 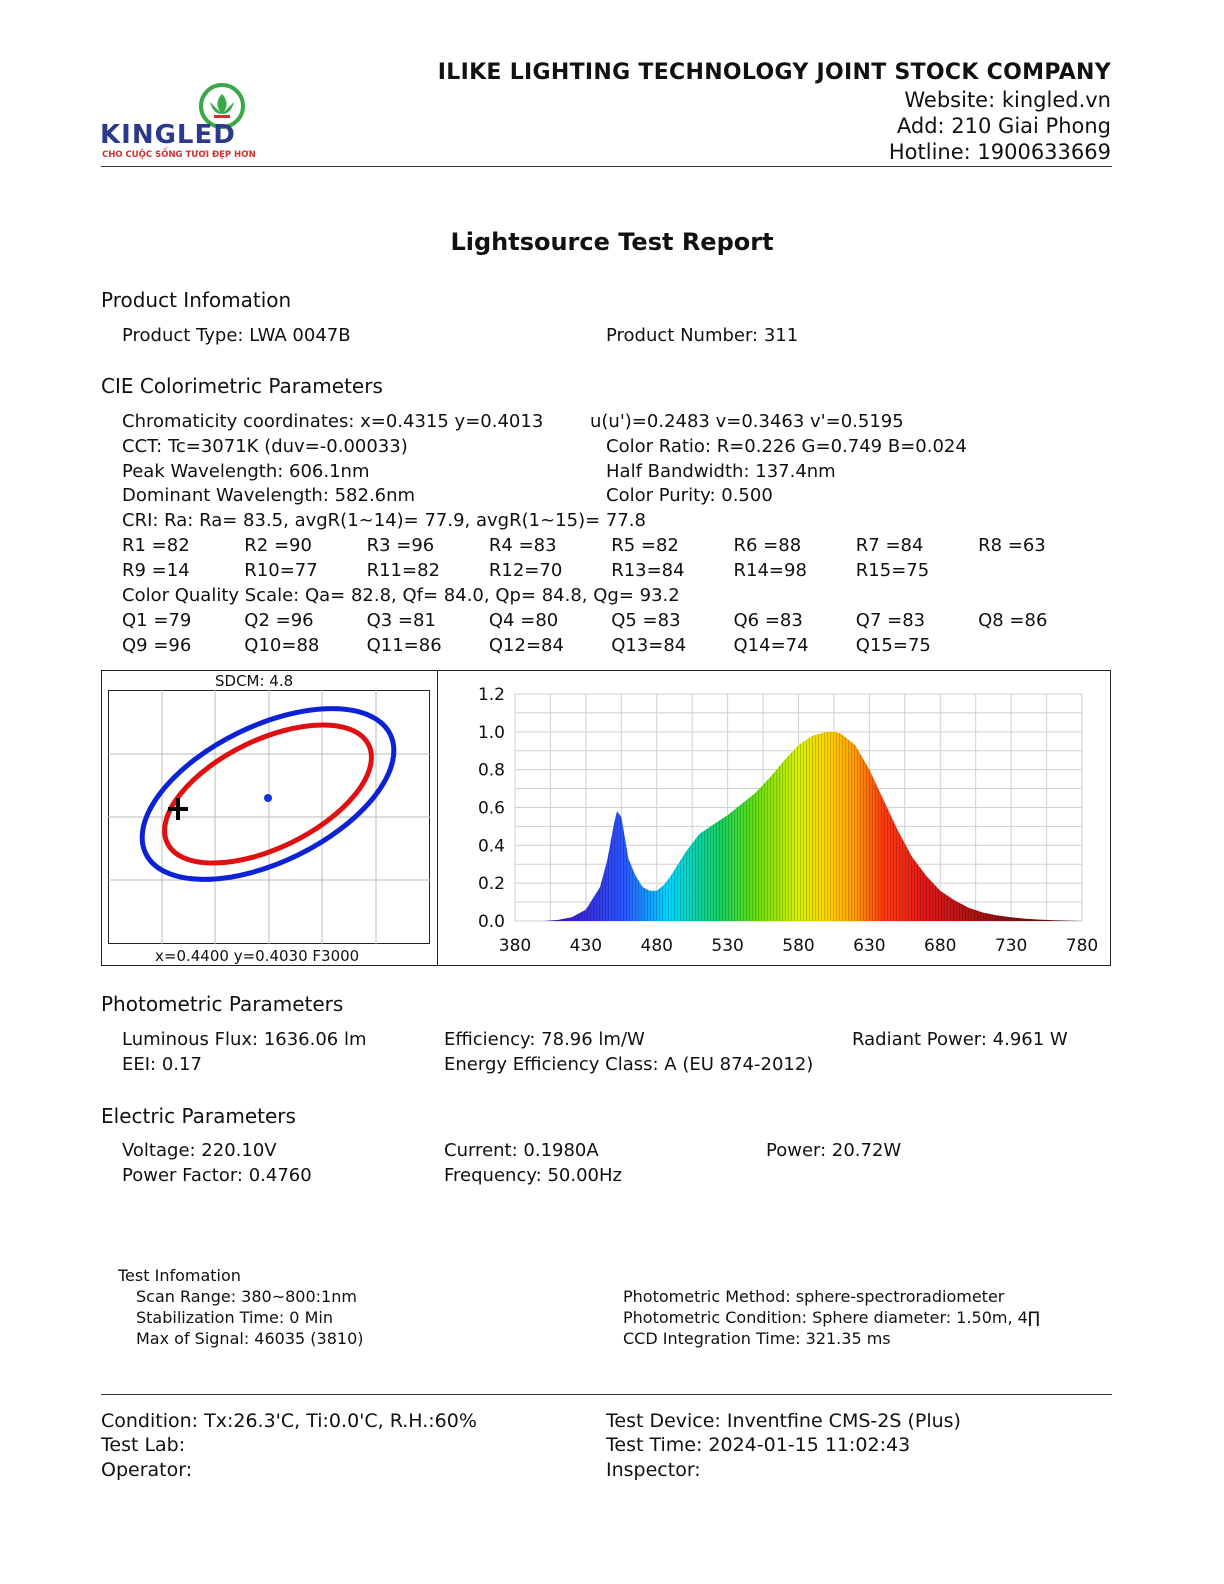 I want to click on x-tick-label: 380, so click(x=515, y=946).